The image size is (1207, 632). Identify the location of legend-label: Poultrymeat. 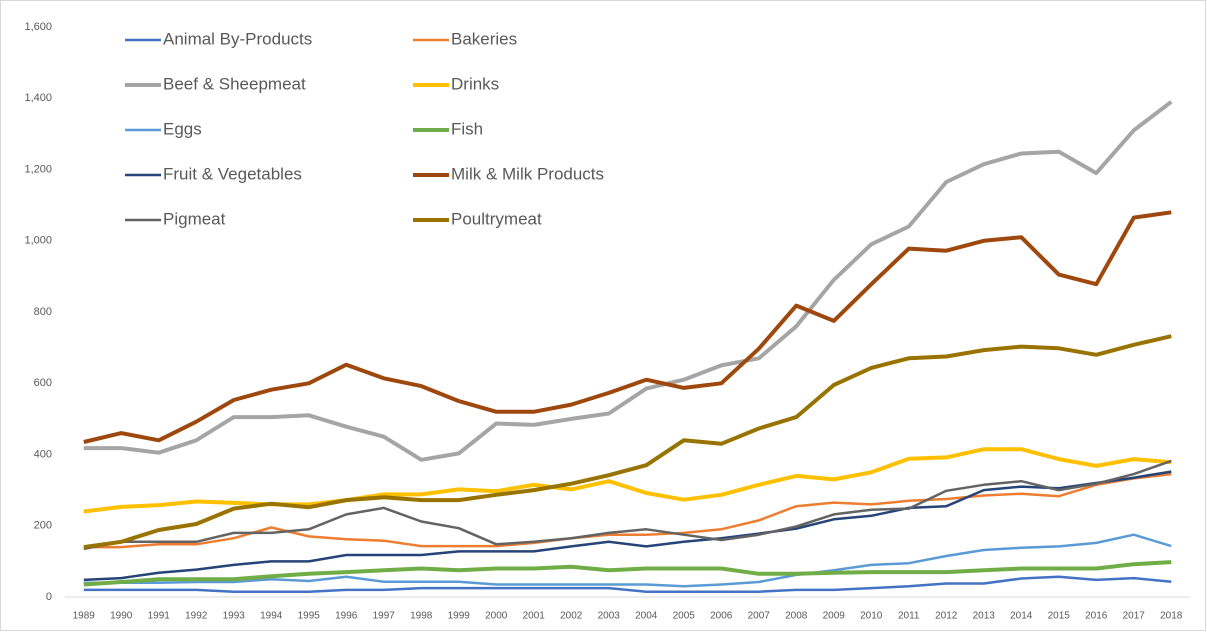
(496, 218).